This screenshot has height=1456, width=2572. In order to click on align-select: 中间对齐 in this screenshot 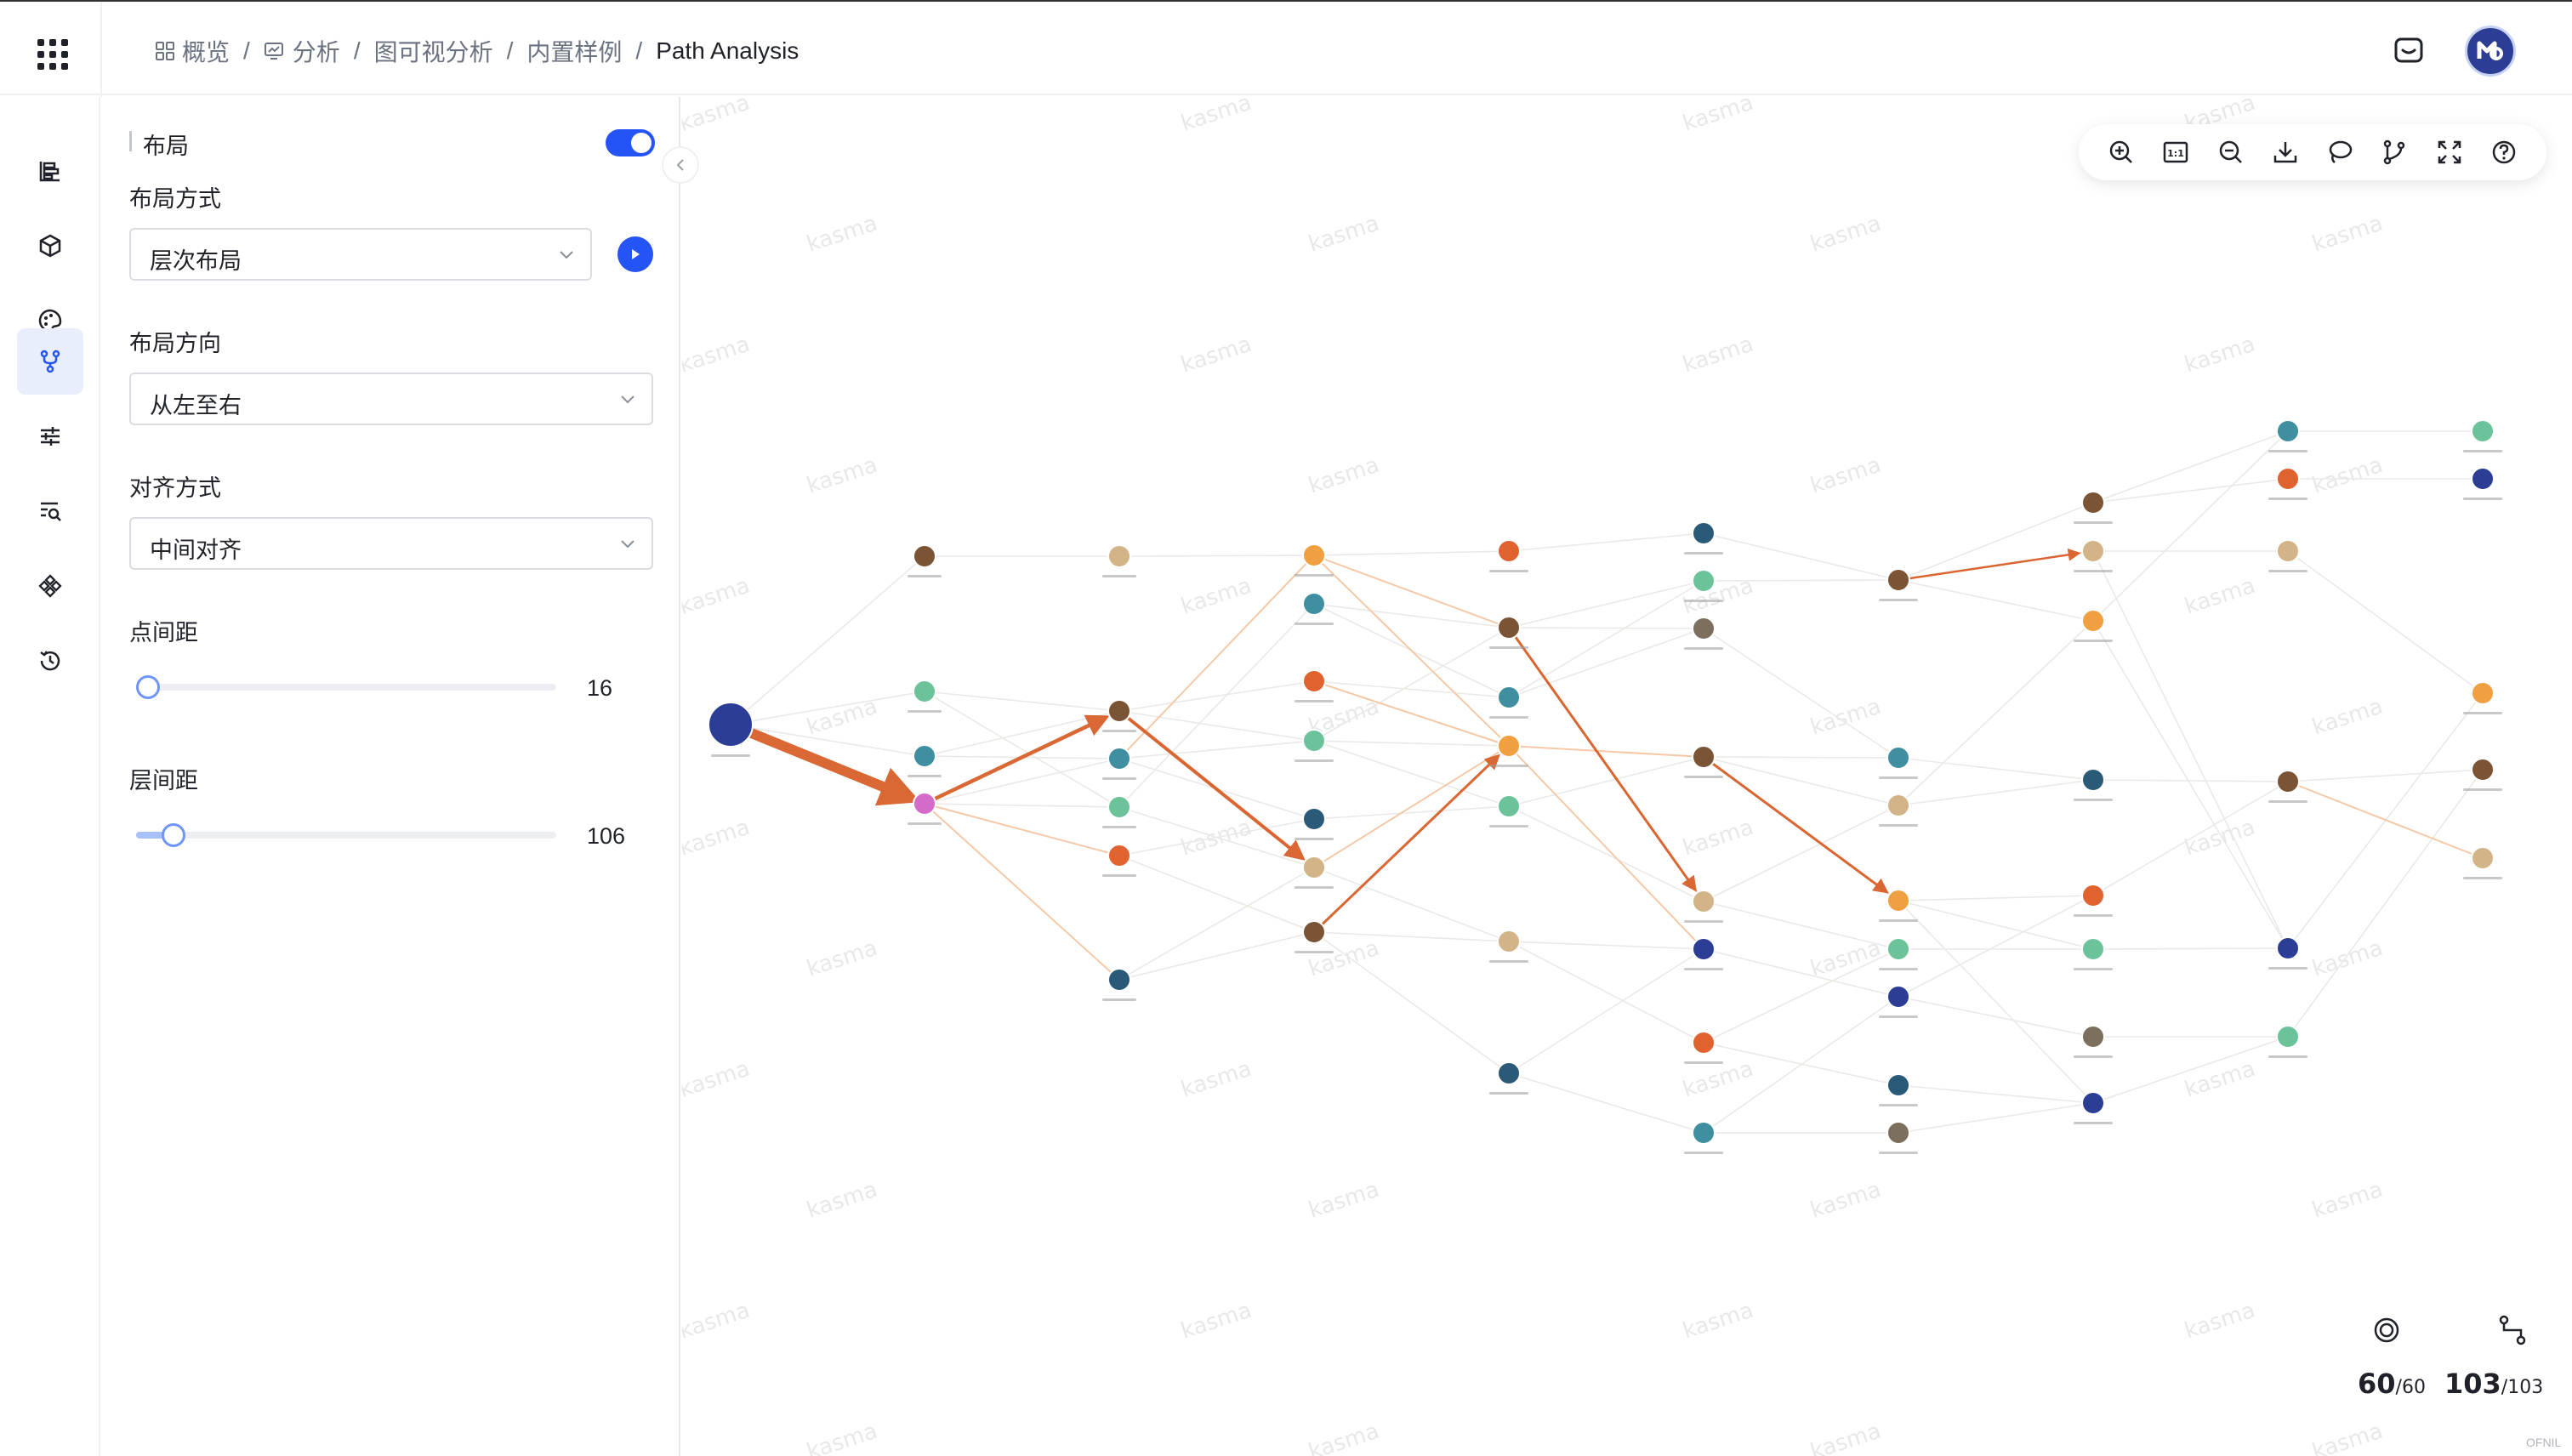, I will do `click(391, 543)`.